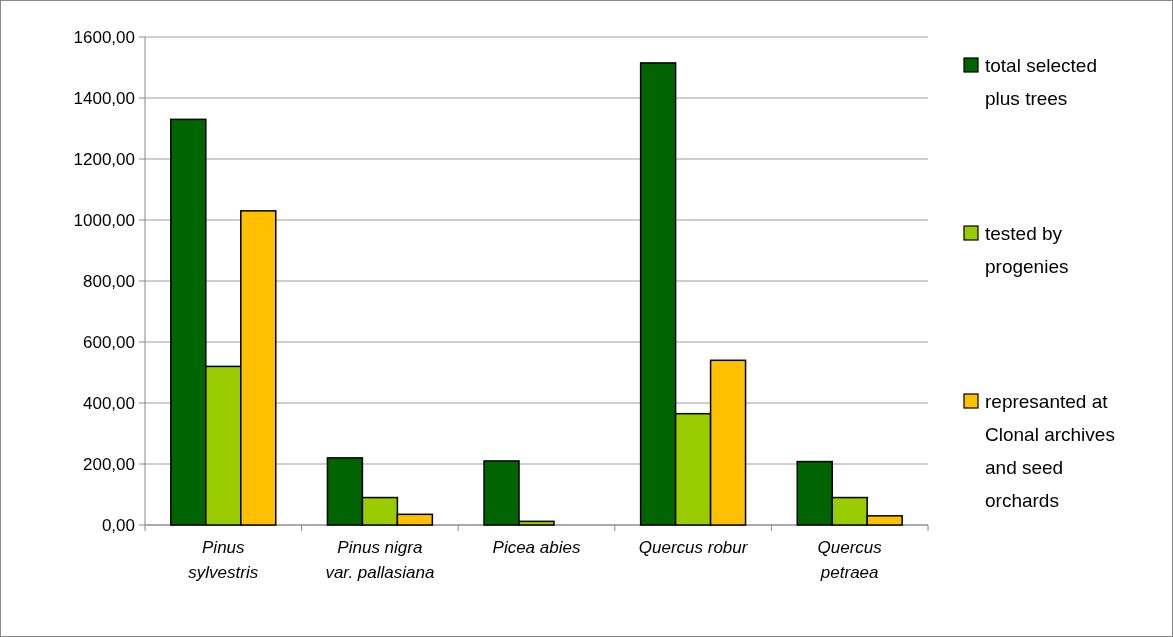 Image resolution: width=1173 pixels, height=637 pixels. Describe the element at coordinates (104, 37) in the screenshot. I see `y-tick-label: 1600,00` at that location.